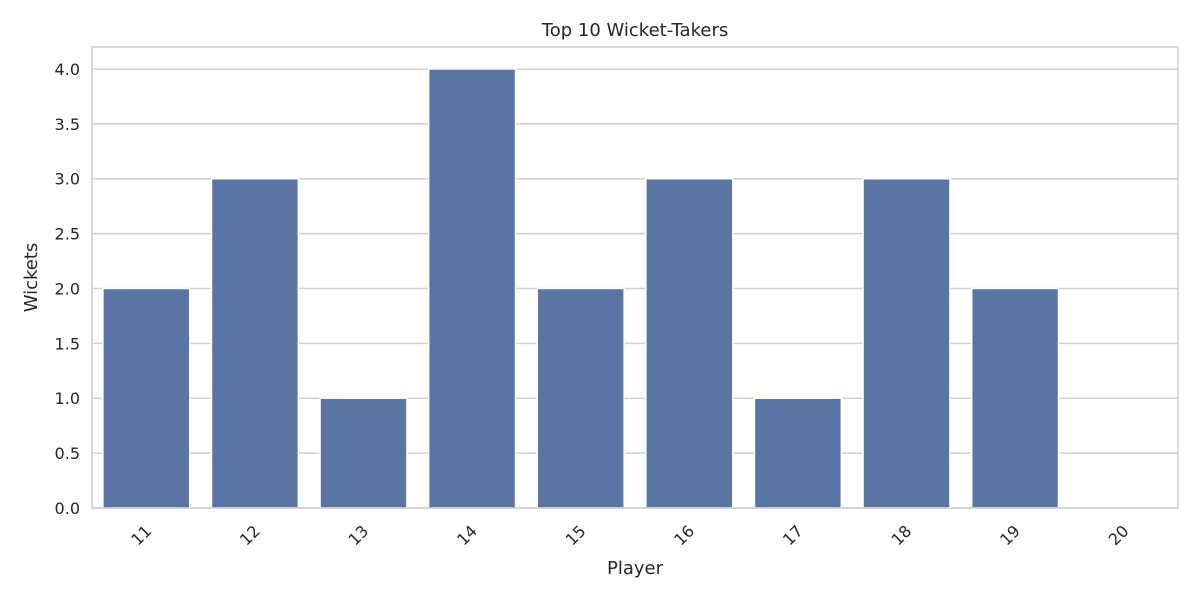 This screenshot has width=1200, height=600. What do you see at coordinates (141, 535) in the screenshot?
I see `x-tick-label: 11` at bounding box center [141, 535].